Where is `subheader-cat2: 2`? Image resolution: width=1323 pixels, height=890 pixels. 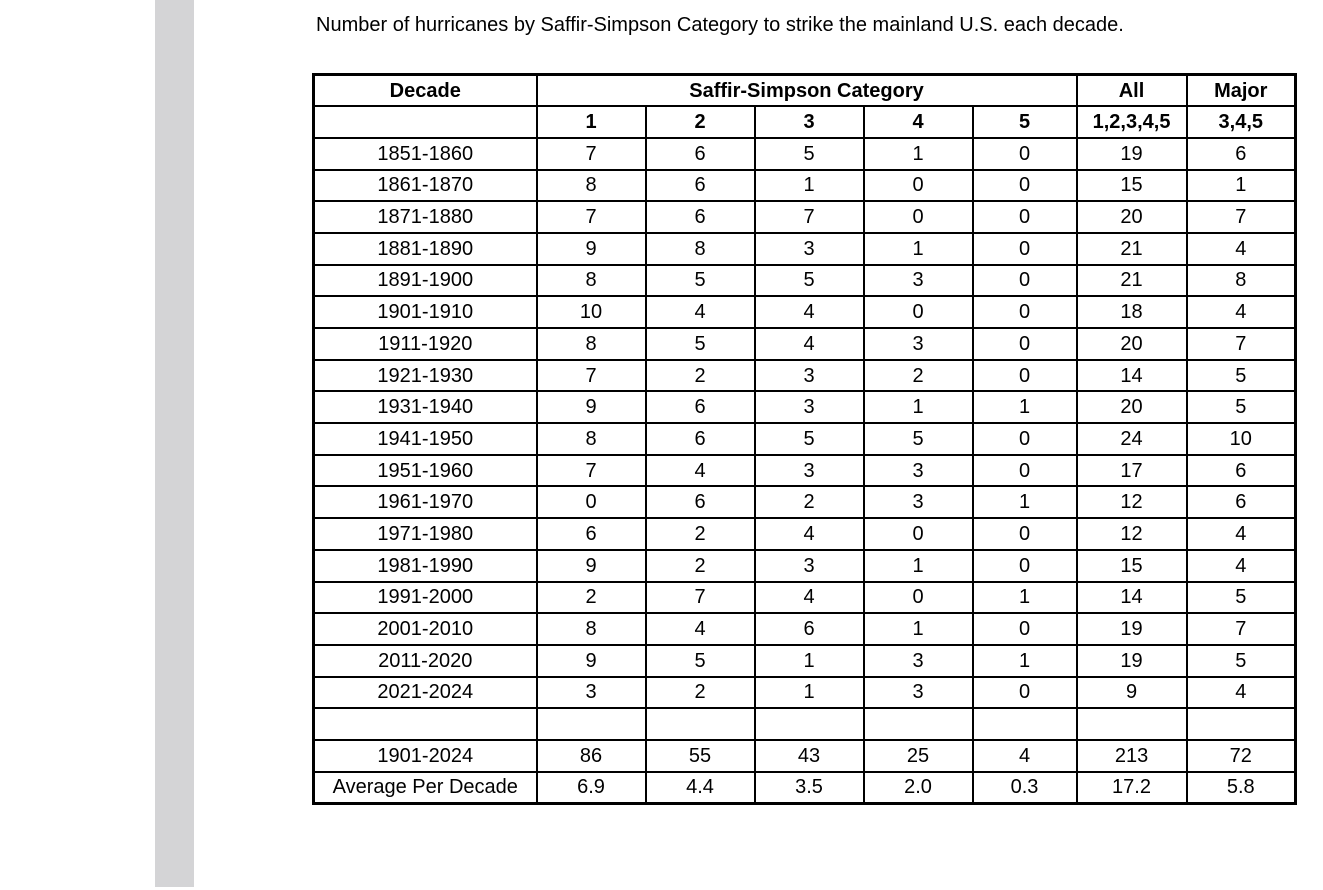
subheader-cat2: 2 is located at coordinates (700, 122).